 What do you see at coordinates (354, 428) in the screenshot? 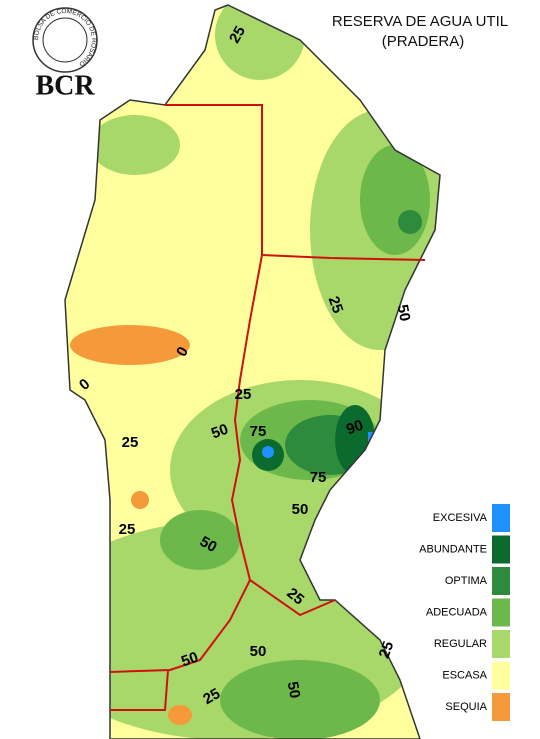
I see `contour-label: 90` at bounding box center [354, 428].